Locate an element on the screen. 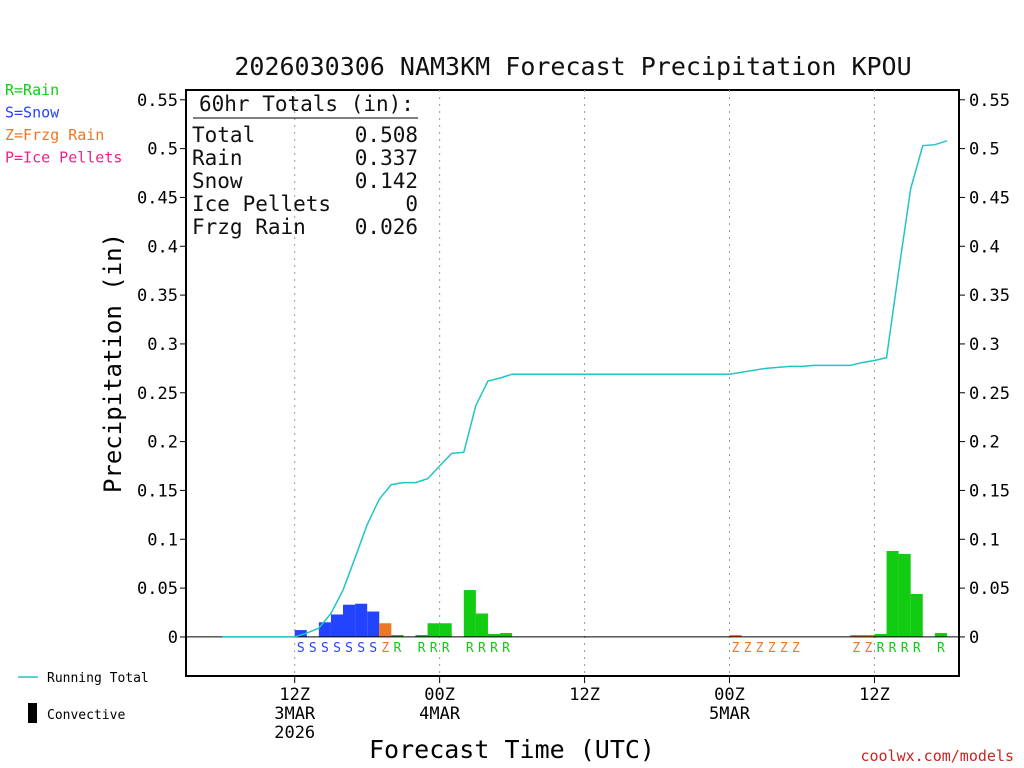 The height and width of the screenshot is (768, 1024). y-tick-label-right: 0 is located at coordinates (974, 638).